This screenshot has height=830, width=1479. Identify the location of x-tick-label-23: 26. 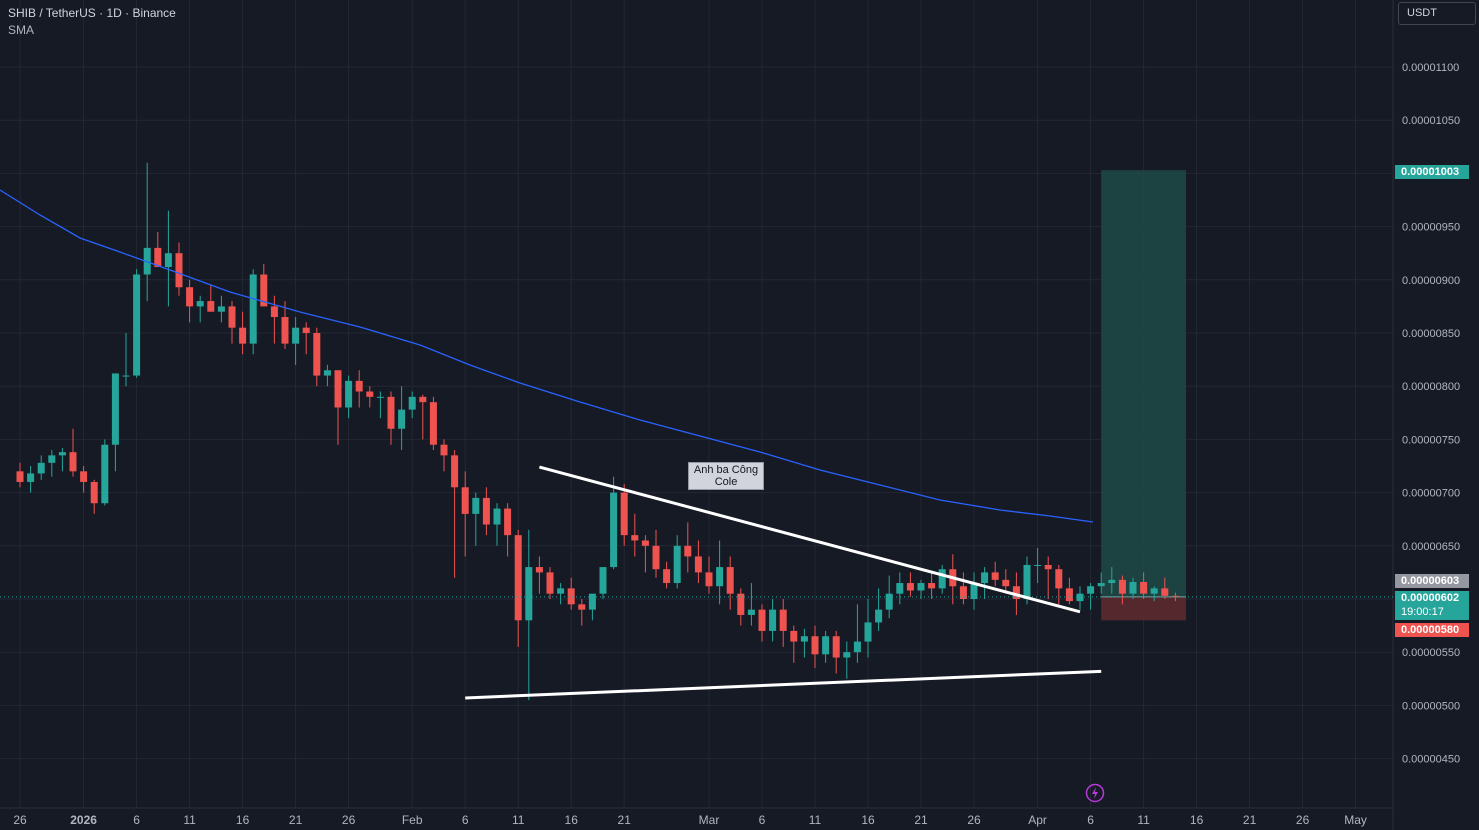
(1303, 820).